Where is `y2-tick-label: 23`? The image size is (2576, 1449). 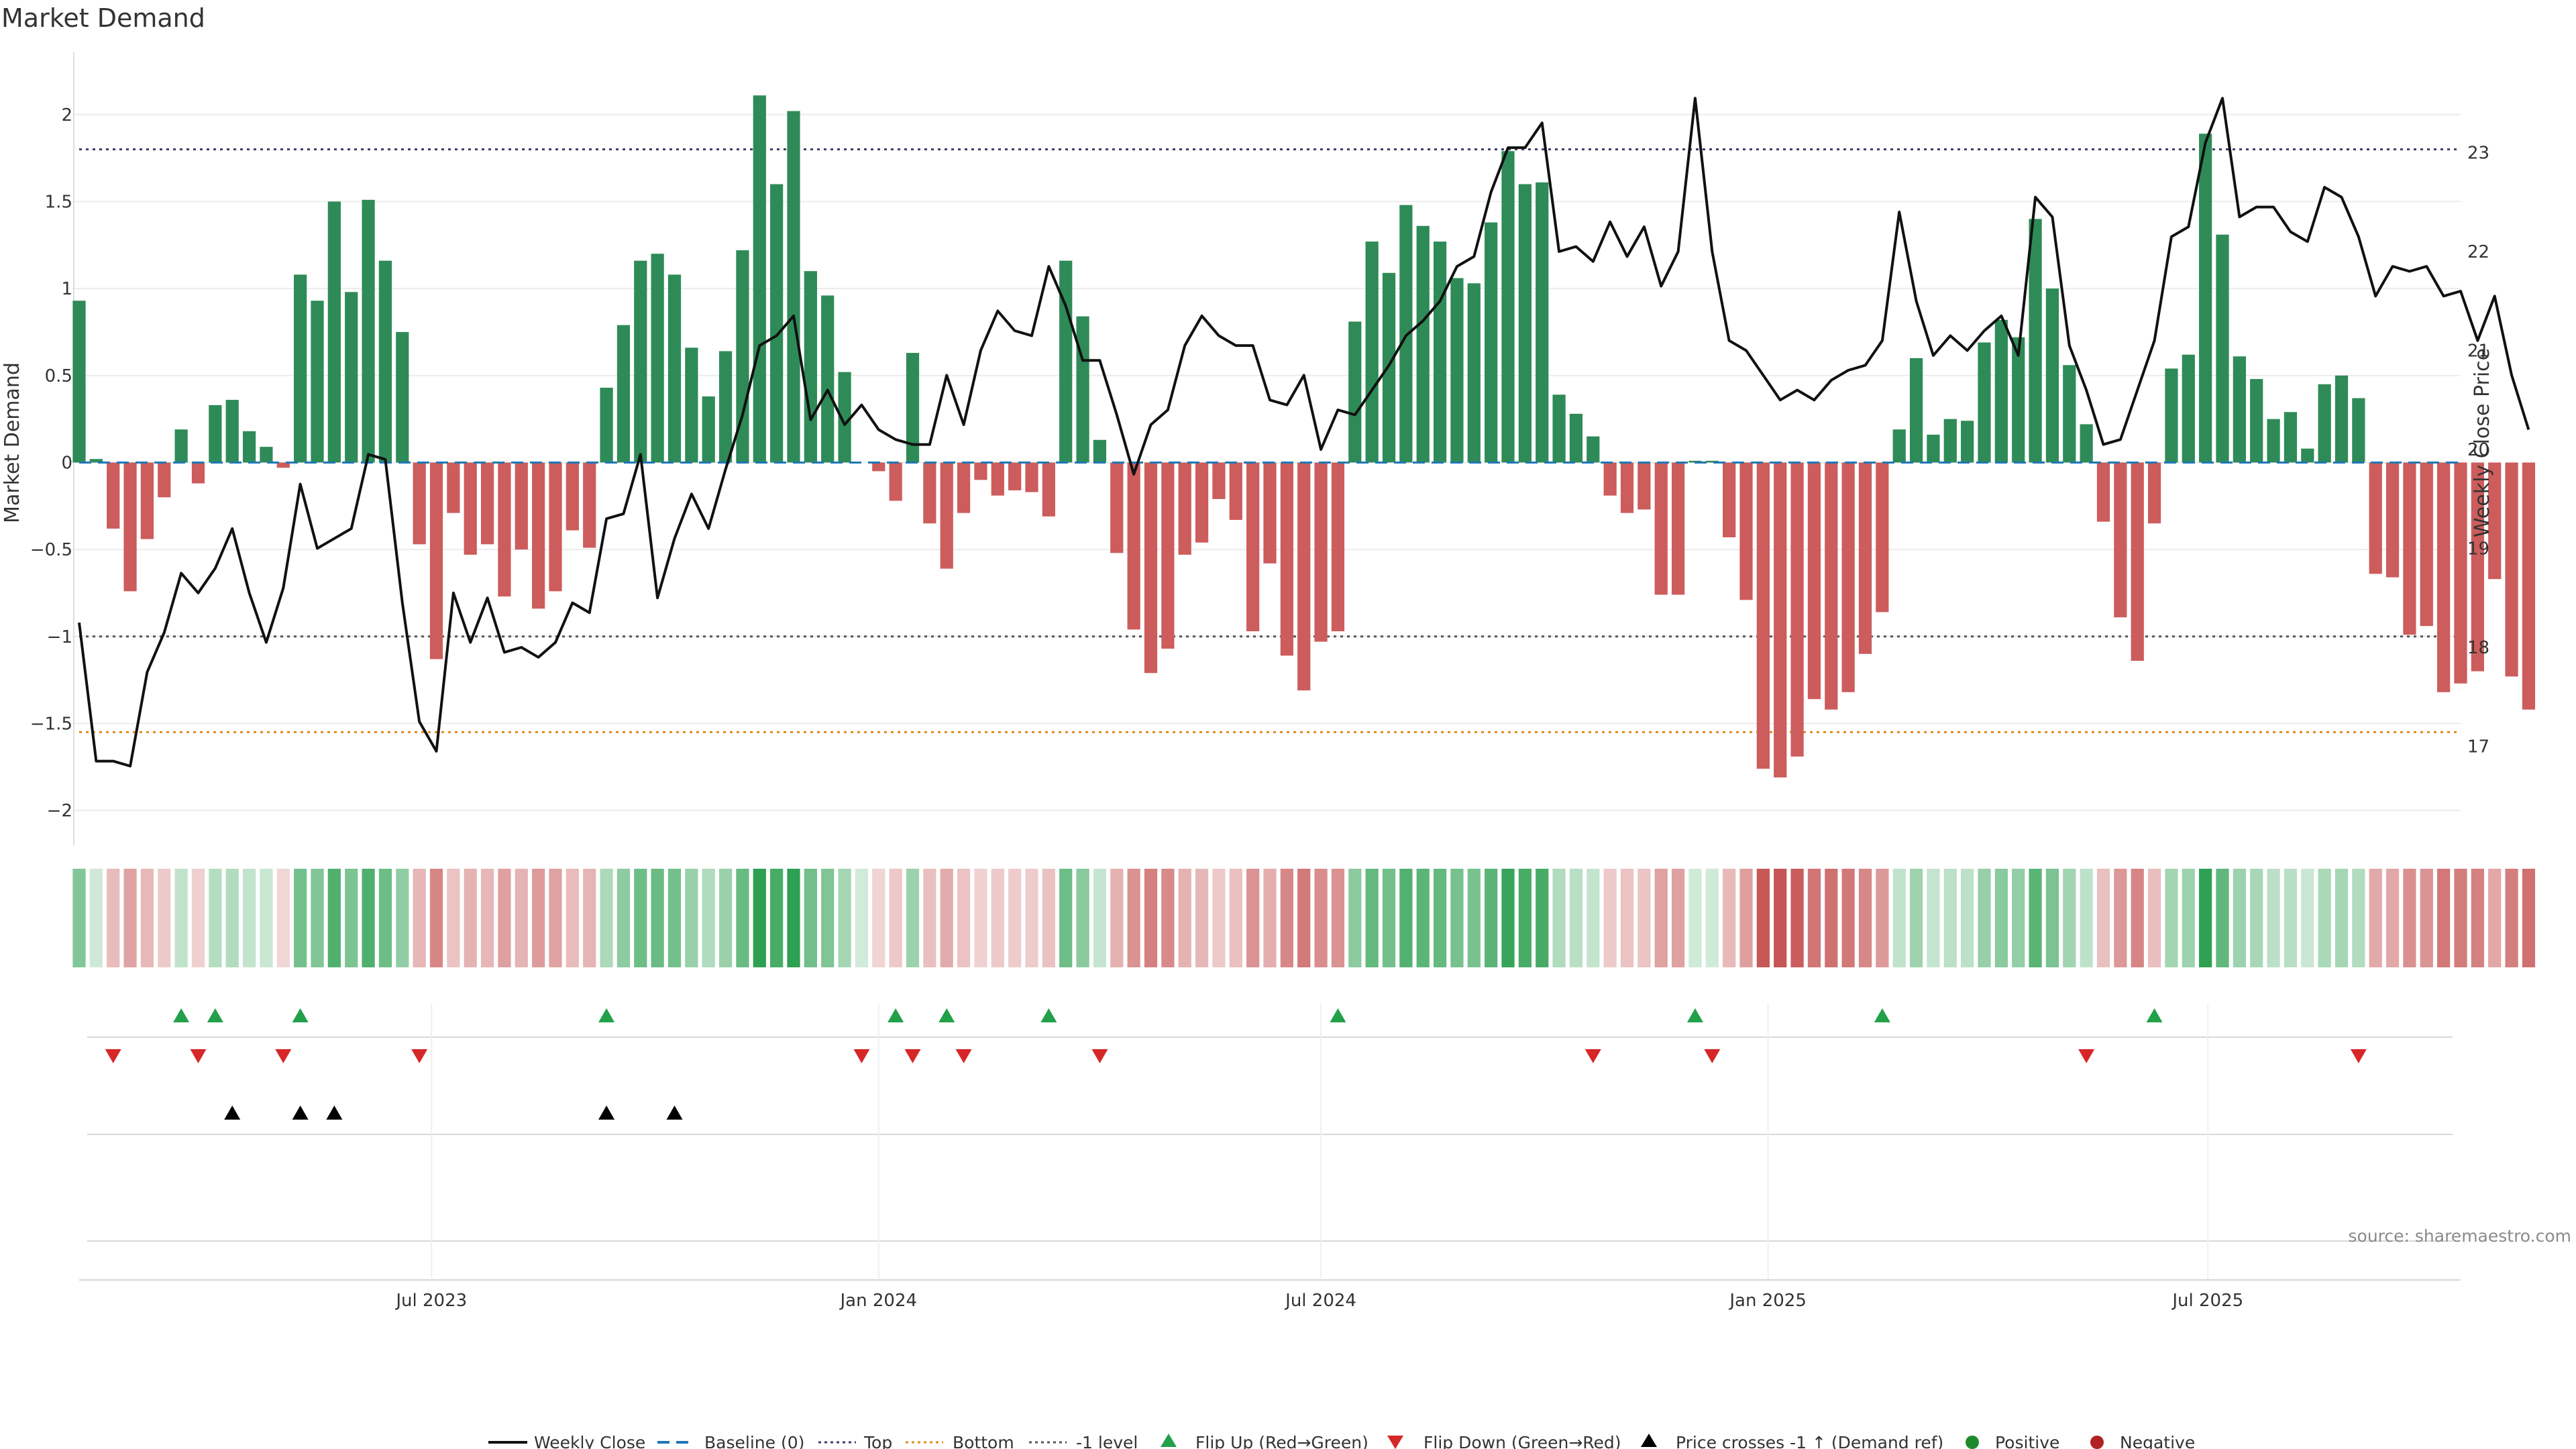 y2-tick-label: 23 is located at coordinates (2478, 154).